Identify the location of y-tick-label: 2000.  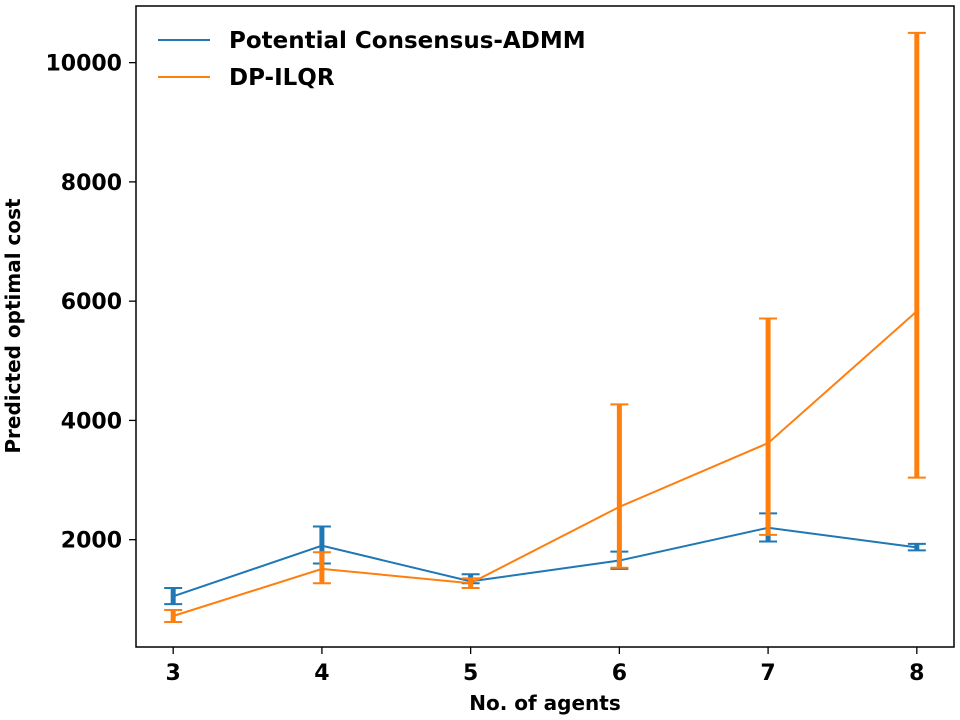
(91, 541).